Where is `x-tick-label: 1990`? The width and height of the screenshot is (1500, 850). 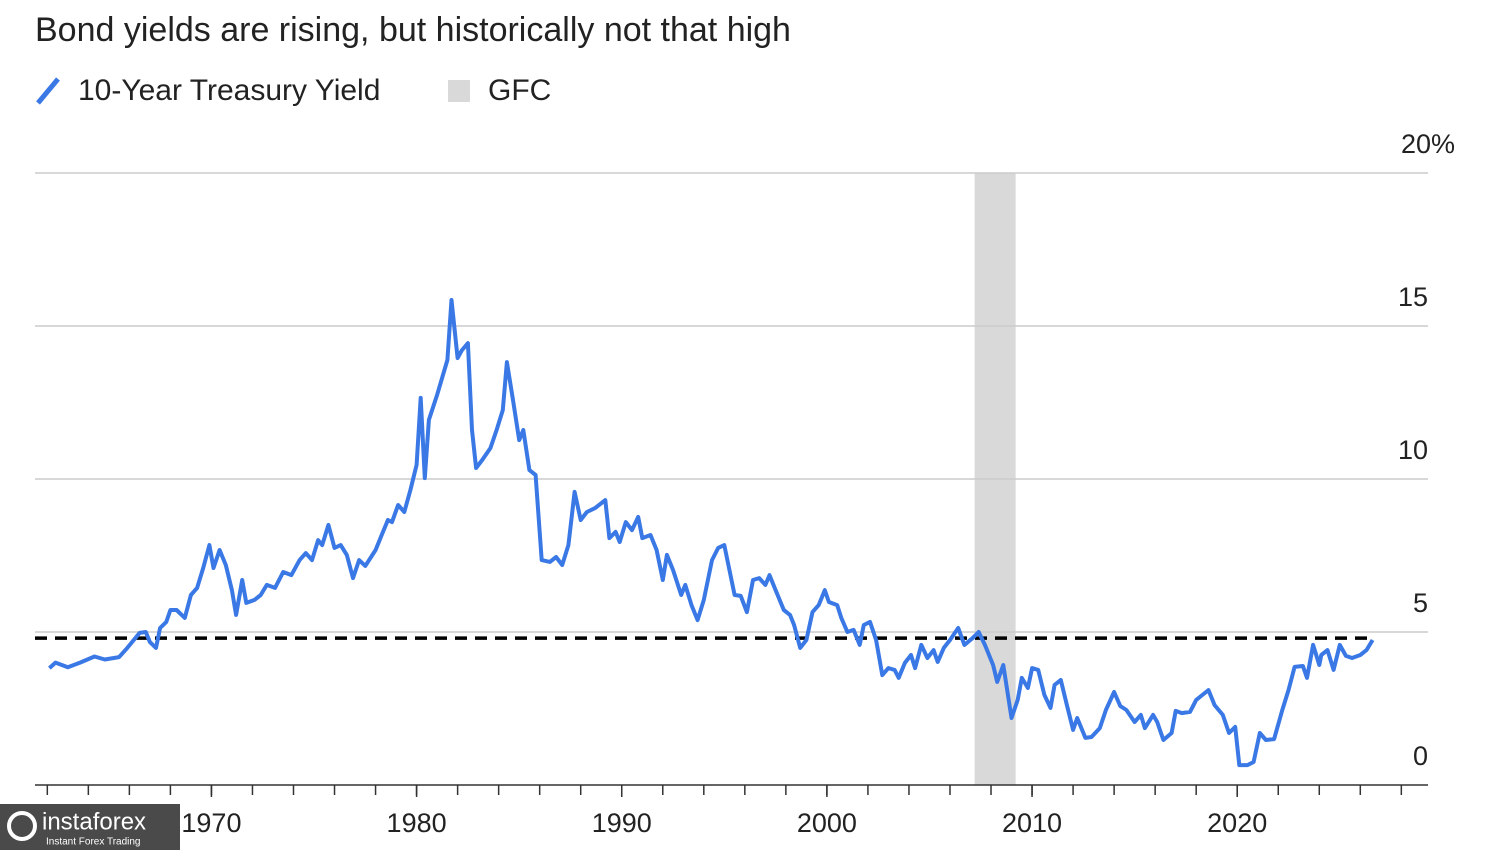
x-tick-label: 1990 is located at coordinates (622, 823).